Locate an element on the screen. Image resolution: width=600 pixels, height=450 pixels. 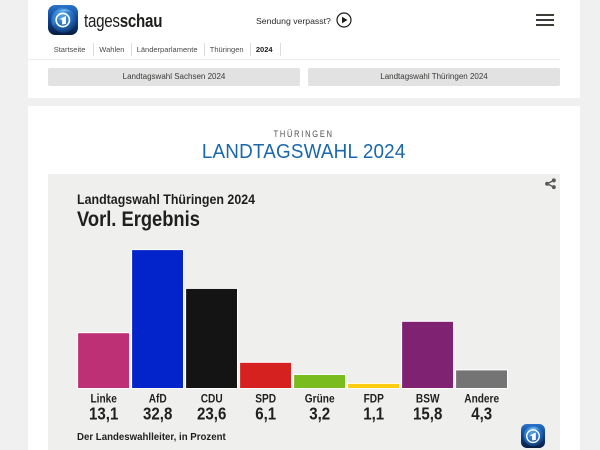
svg-text: 6,1 is located at coordinates (265, 413).